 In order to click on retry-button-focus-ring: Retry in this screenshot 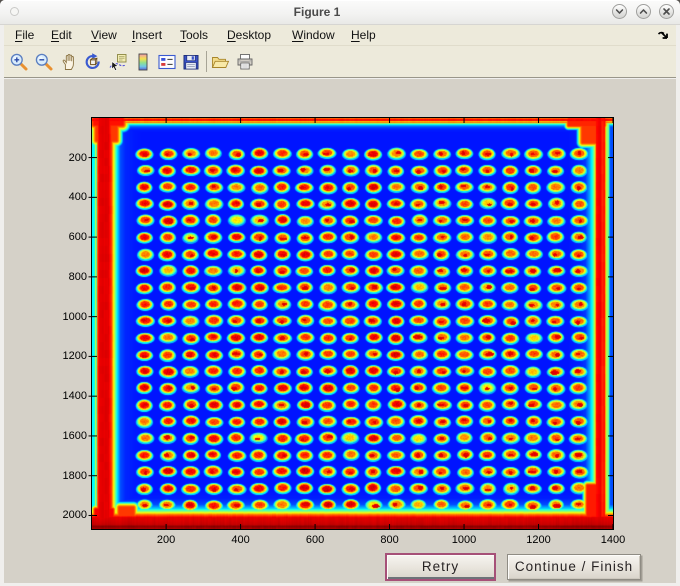, I will do `click(440, 567)`.